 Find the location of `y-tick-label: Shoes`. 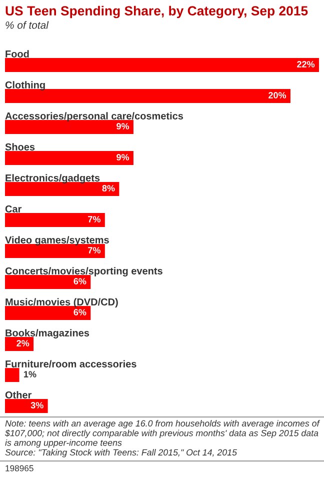

y-tick-label: Shoes is located at coordinates (20, 146).